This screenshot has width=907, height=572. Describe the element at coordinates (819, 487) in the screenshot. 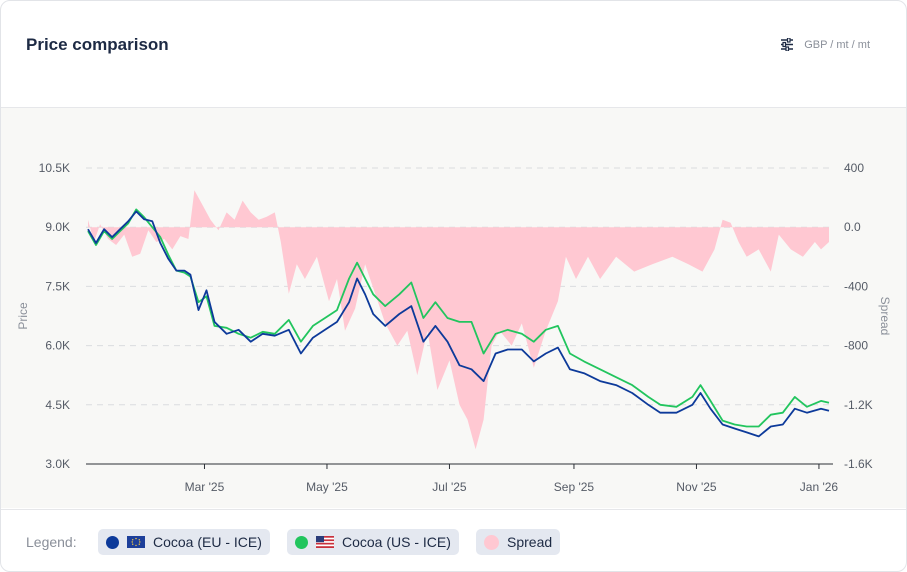

I see `x-tick-label: Jan '26` at that location.